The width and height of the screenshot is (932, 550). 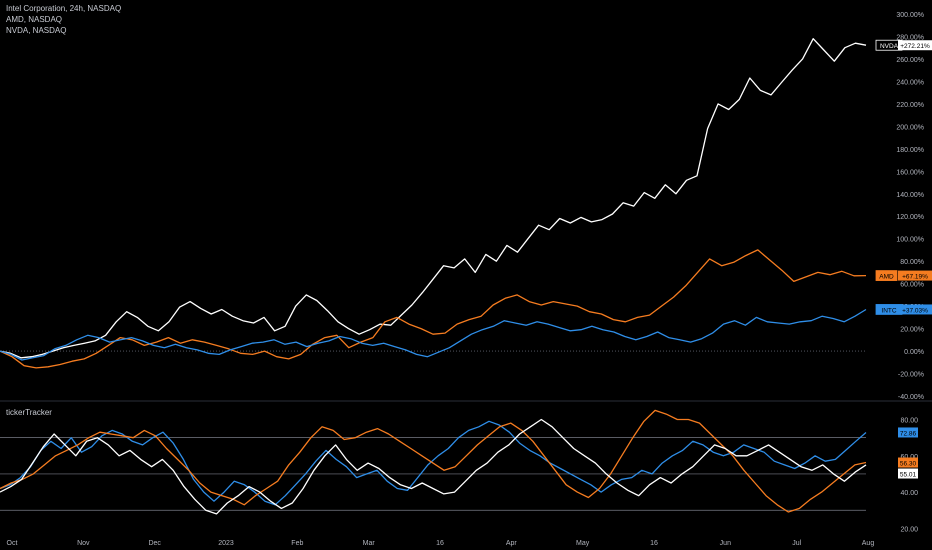 What do you see at coordinates (64, 8) in the screenshot?
I see `chart-title-intc: Intel Corporation, 24h, NASDAQ` at bounding box center [64, 8].